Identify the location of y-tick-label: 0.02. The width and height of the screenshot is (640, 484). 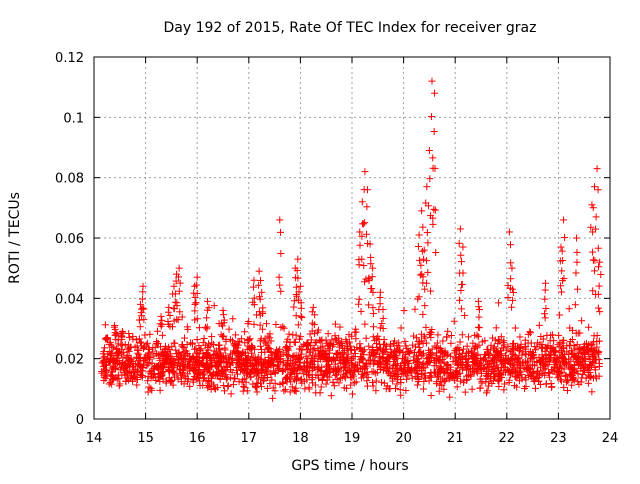
(69, 360).